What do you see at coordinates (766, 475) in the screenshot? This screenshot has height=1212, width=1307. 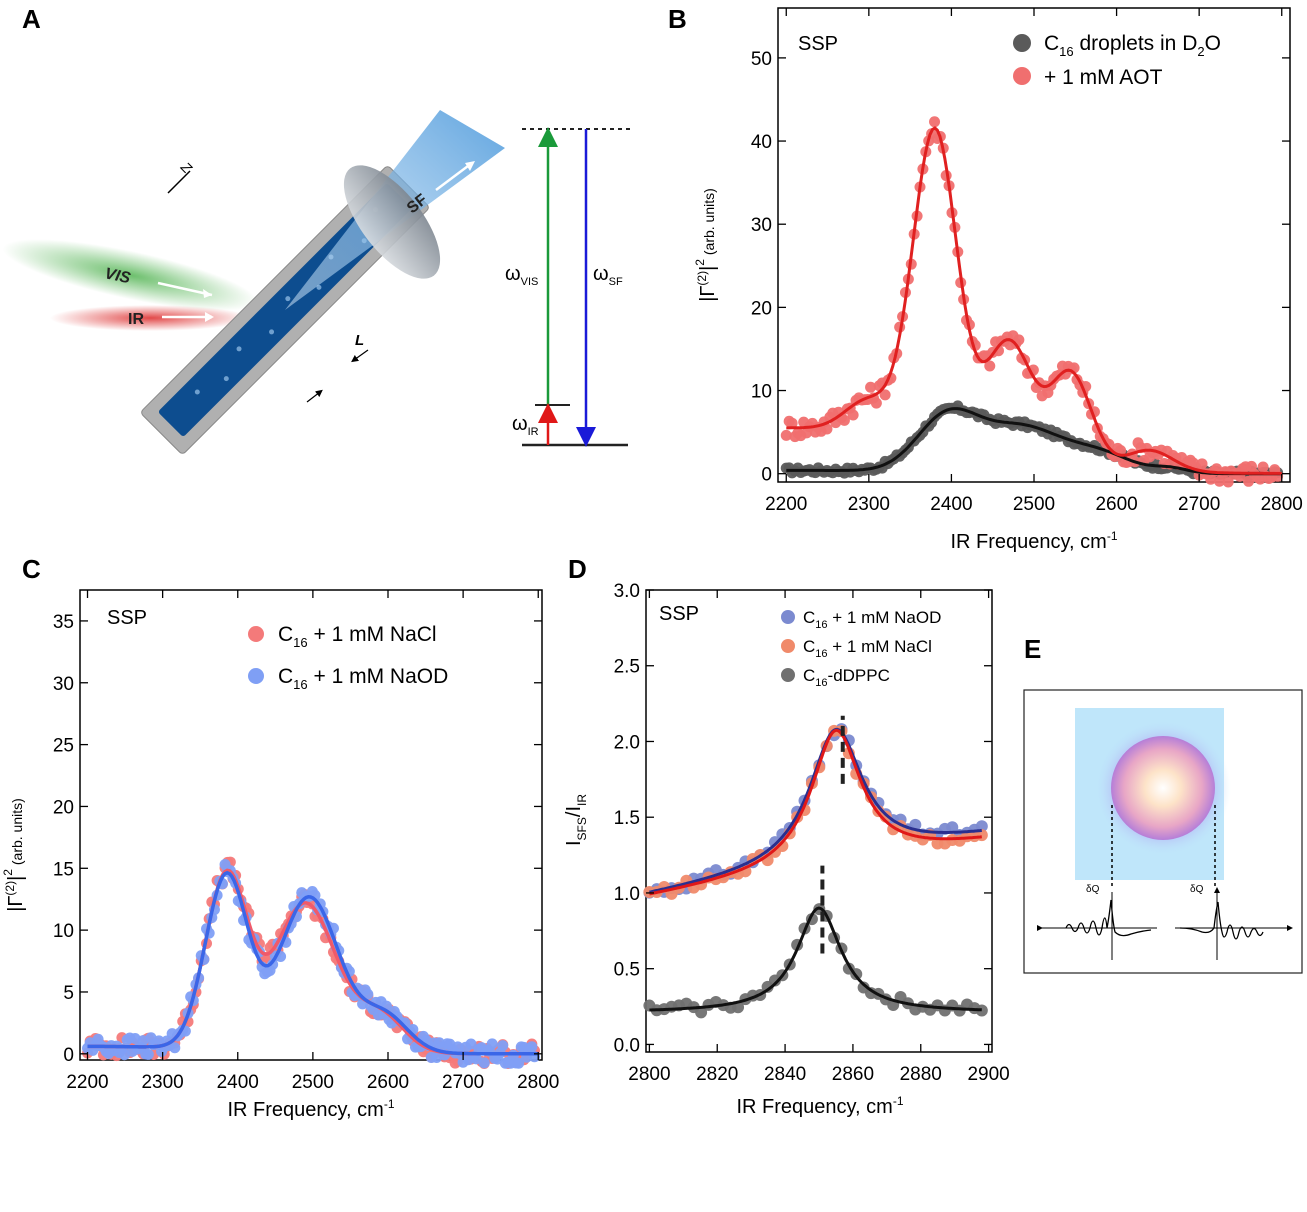 I see `chart-b-ytick-label: 0` at bounding box center [766, 475].